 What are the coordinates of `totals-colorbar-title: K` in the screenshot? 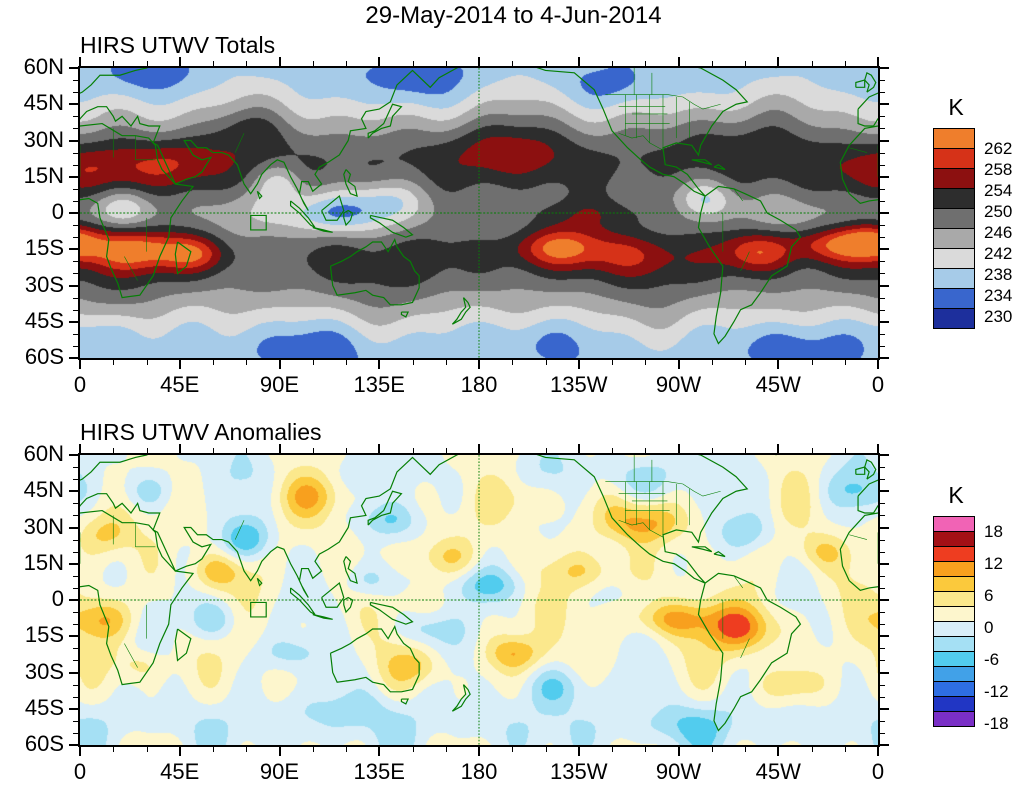 It's located at (956, 107).